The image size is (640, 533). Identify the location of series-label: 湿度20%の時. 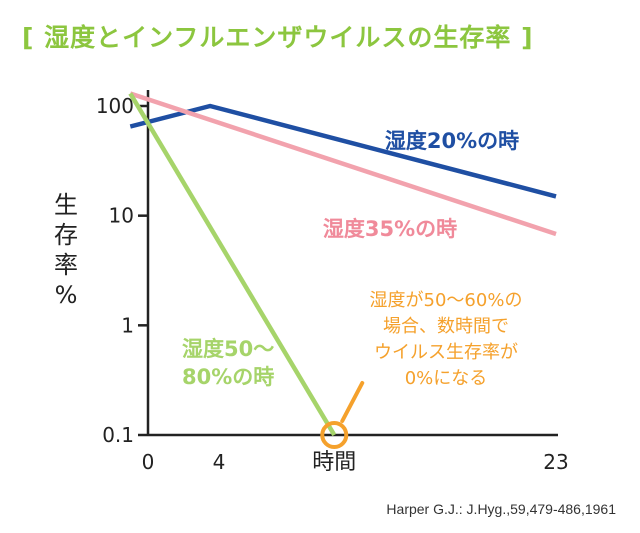
(452, 141).